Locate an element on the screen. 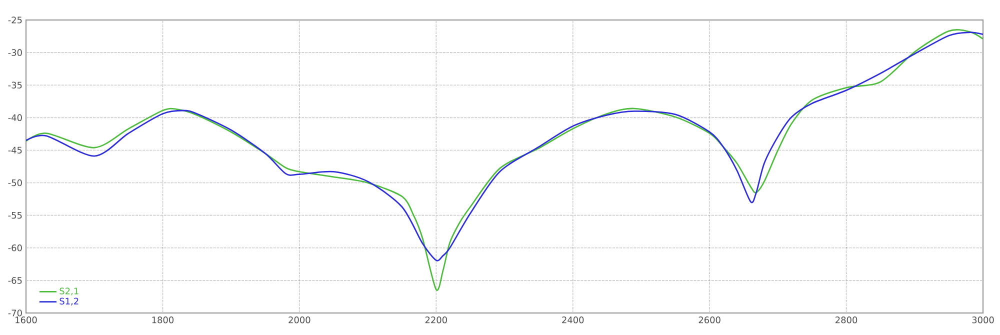  x-tick-label: 2200 is located at coordinates (436, 320).